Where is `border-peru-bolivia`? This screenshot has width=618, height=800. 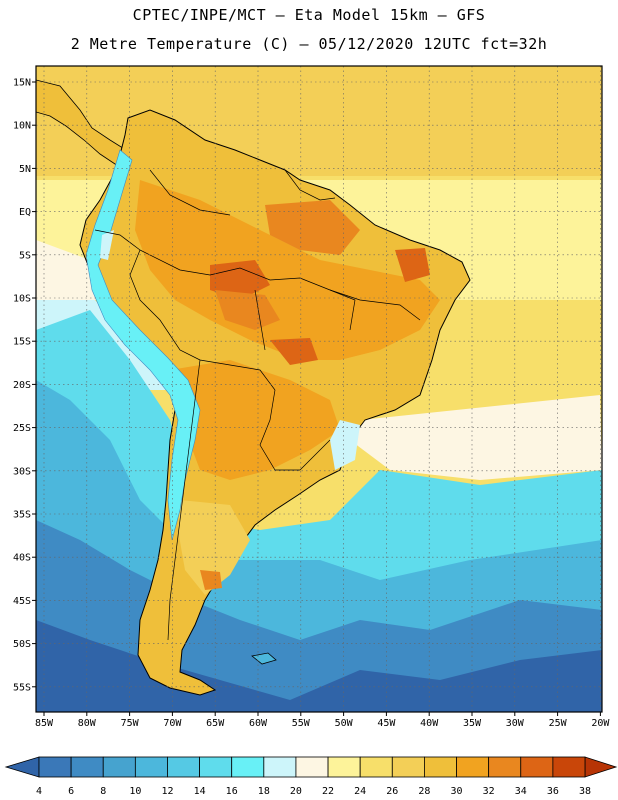 border-peru-bolivia is located at coordinates (202, 320).